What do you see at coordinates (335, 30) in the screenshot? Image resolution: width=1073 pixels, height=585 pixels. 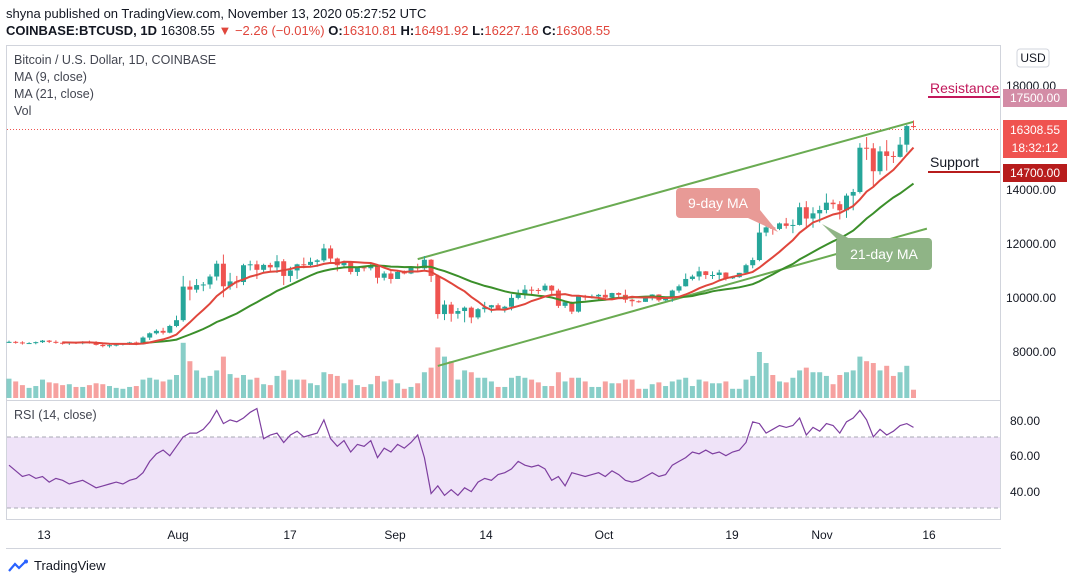 I see `open-label: O:` at bounding box center [335, 30].